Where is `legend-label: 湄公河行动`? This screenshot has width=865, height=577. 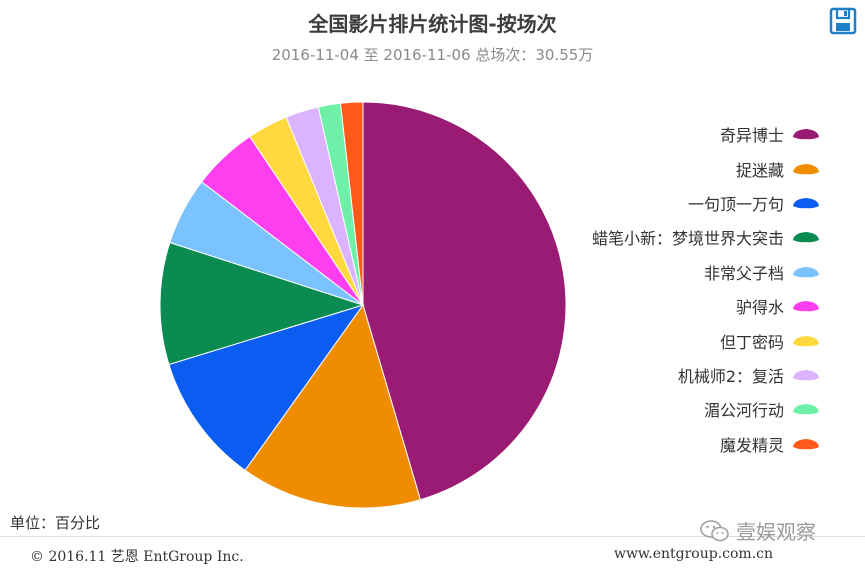 legend-label: 湄公河行动 is located at coordinates (743, 411).